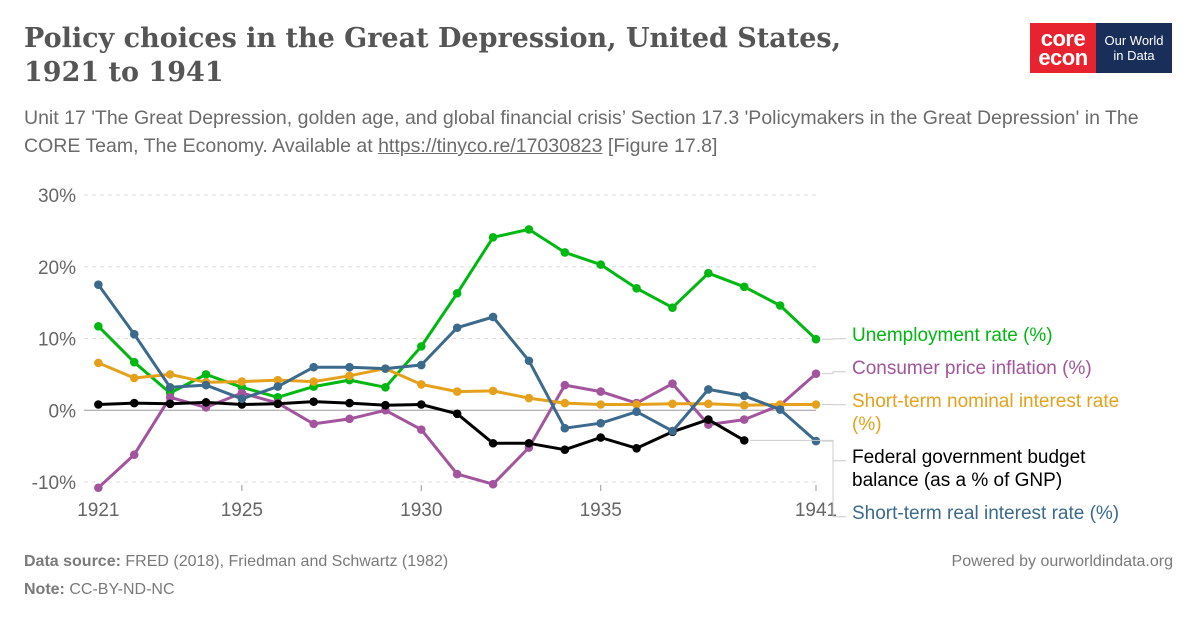  I want to click on legend-entry: Consumer price inflation (%), so click(957, 368).